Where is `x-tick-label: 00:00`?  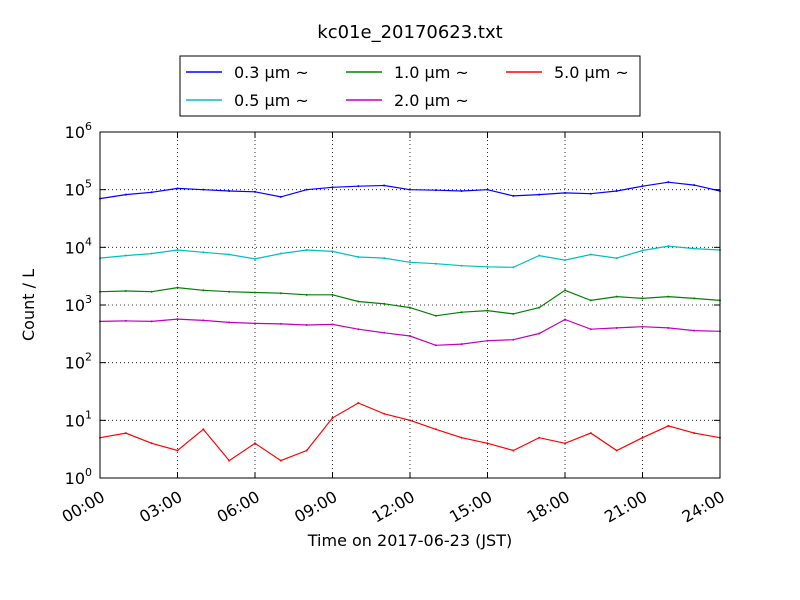 x-tick-label: 00:00 is located at coordinates (83, 507).